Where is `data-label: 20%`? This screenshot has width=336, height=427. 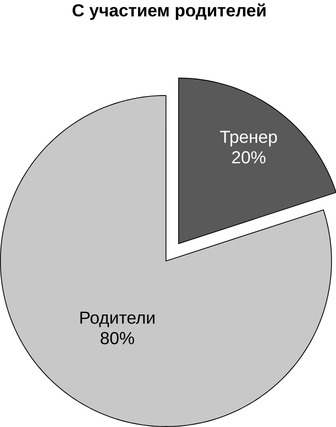 data-label: 20% is located at coordinates (249, 157).